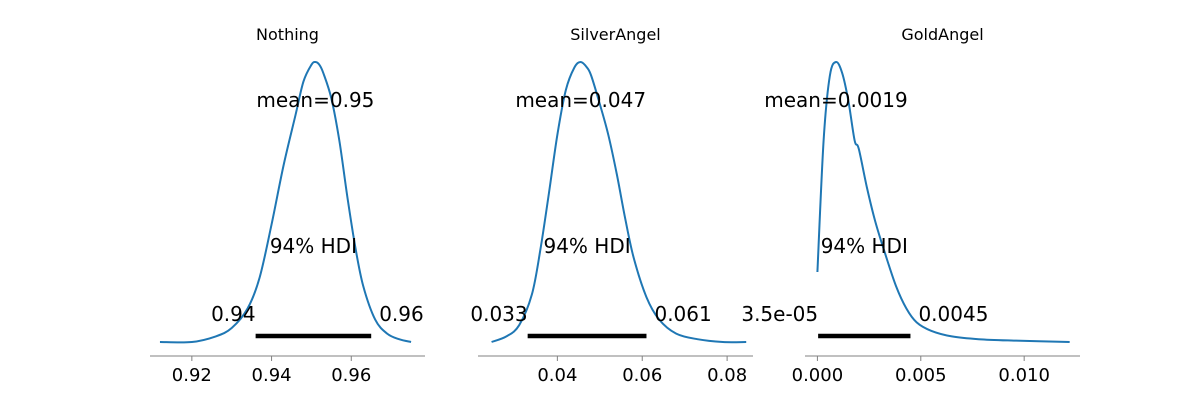 The width and height of the screenshot is (1200, 400). Describe the element at coordinates (835, 100) in the screenshot. I see `mean-label: mean=0.0019` at that location.